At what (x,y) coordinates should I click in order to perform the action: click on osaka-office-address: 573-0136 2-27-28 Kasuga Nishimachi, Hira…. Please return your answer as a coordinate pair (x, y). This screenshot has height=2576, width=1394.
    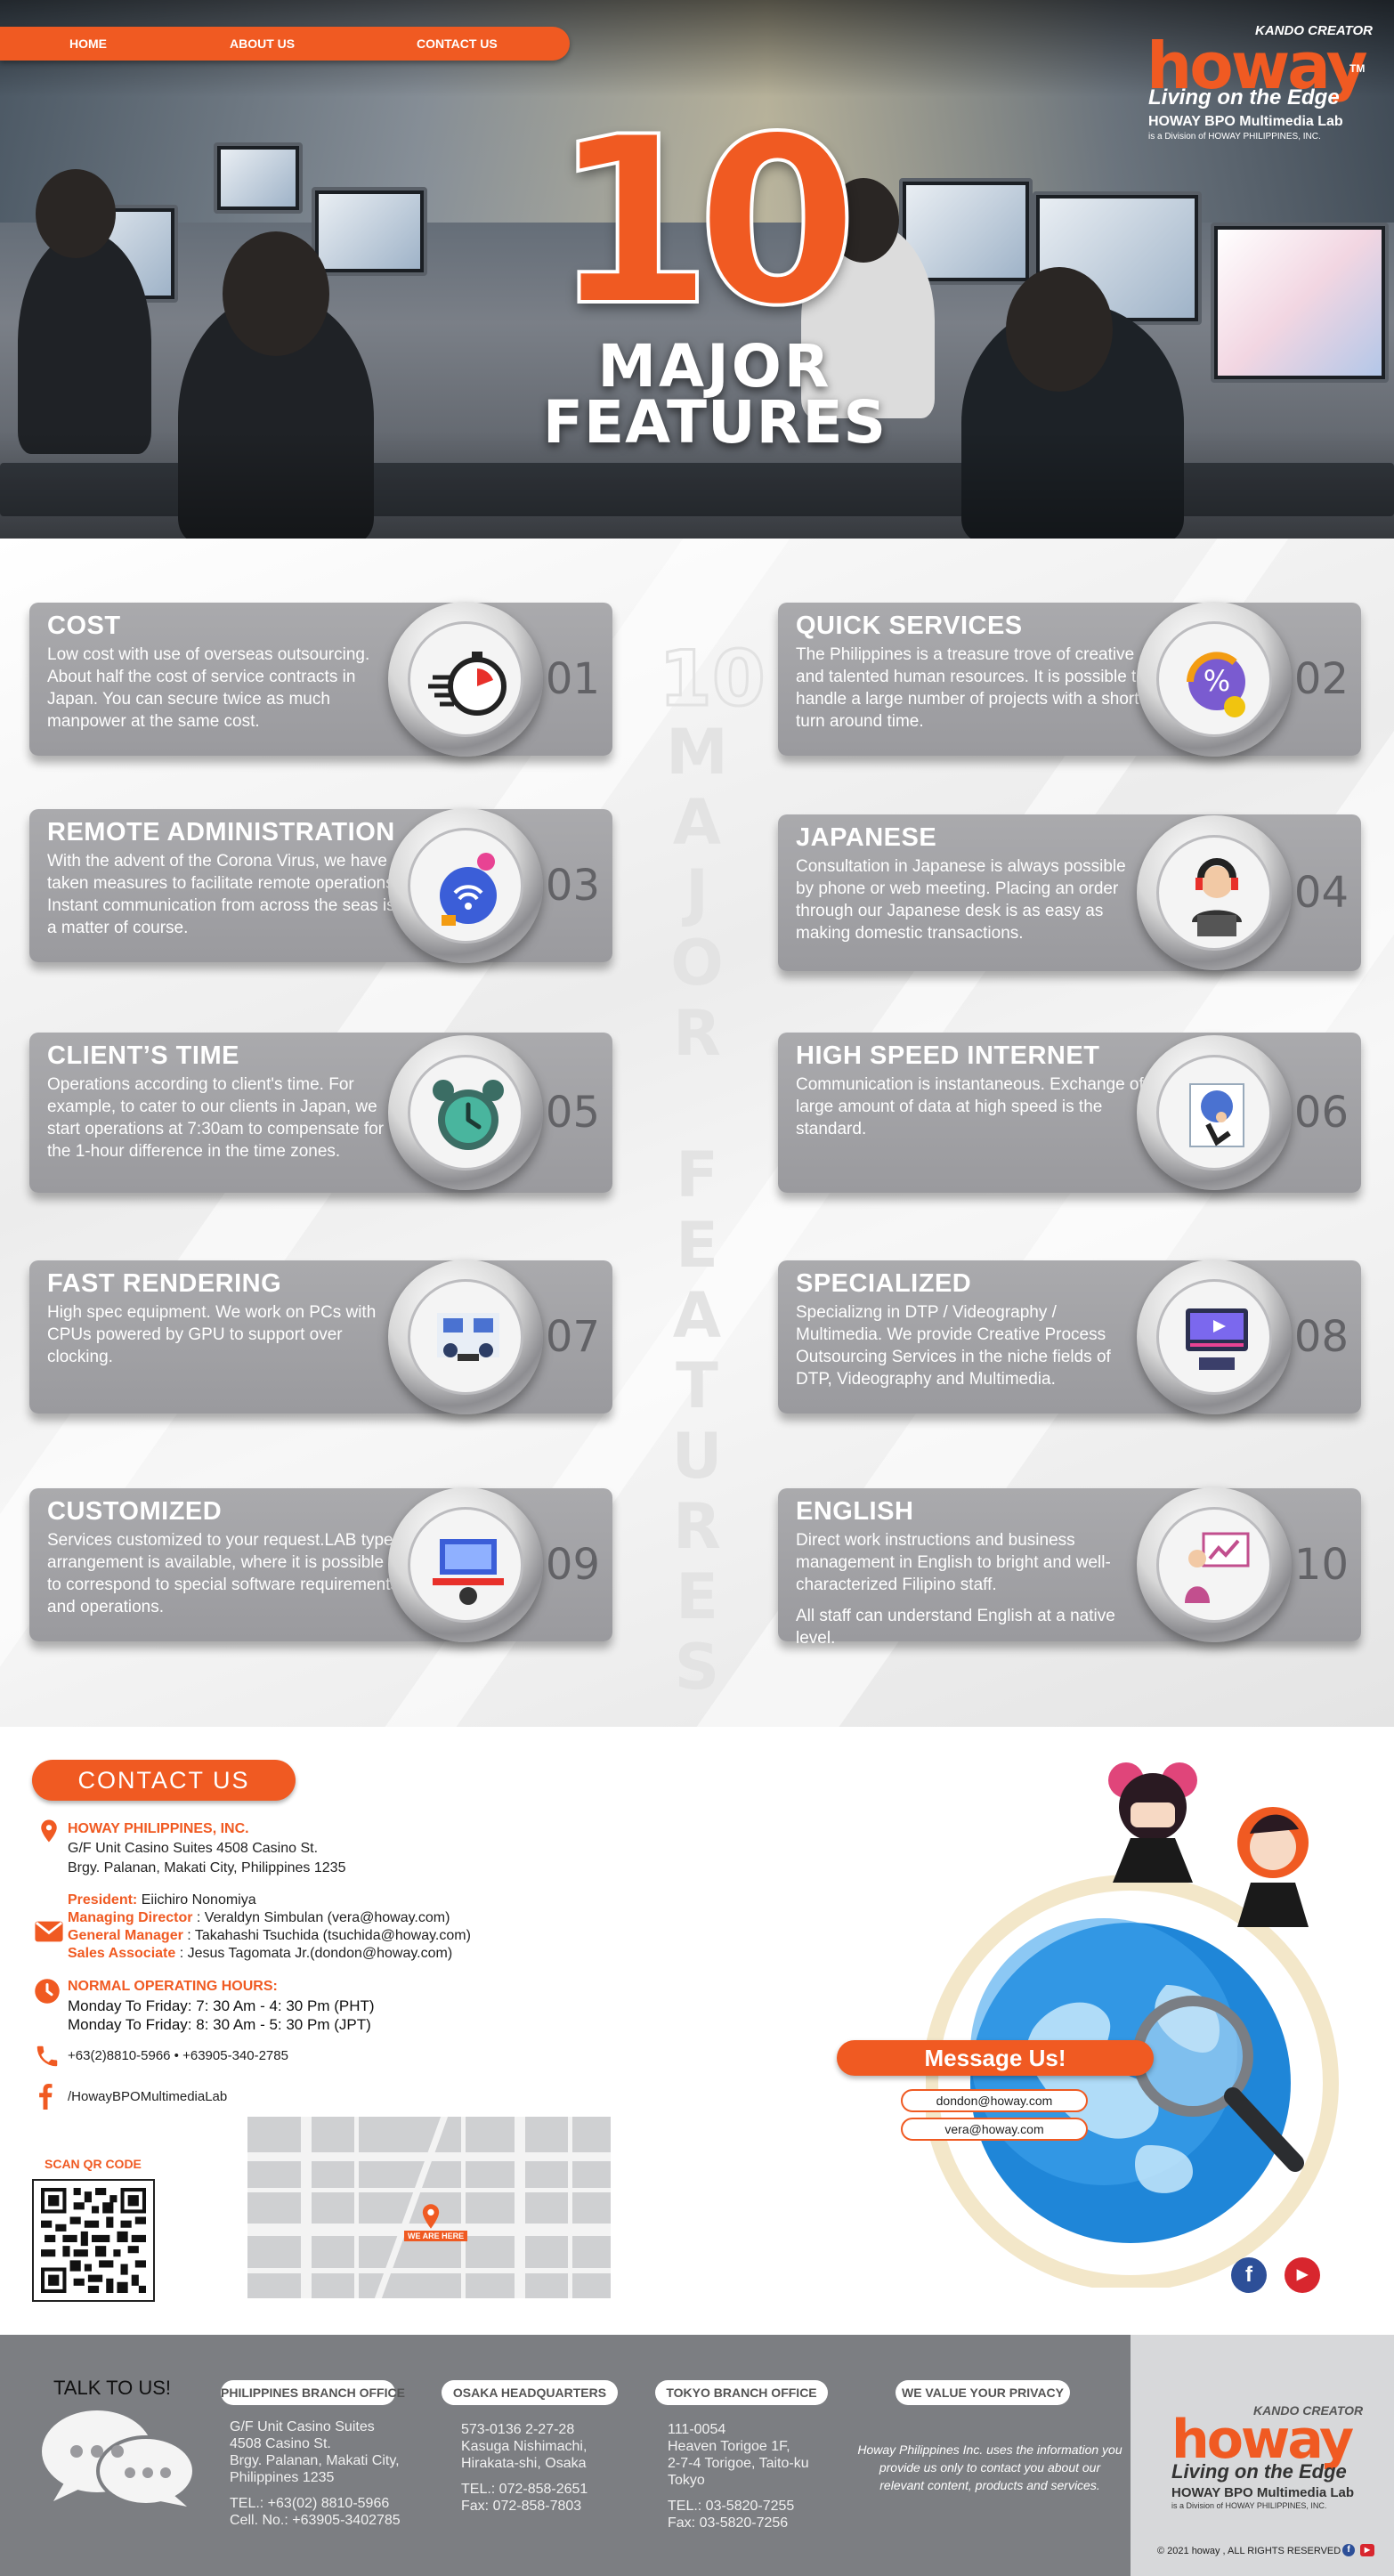
    Looking at the image, I should click on (524, 2468).